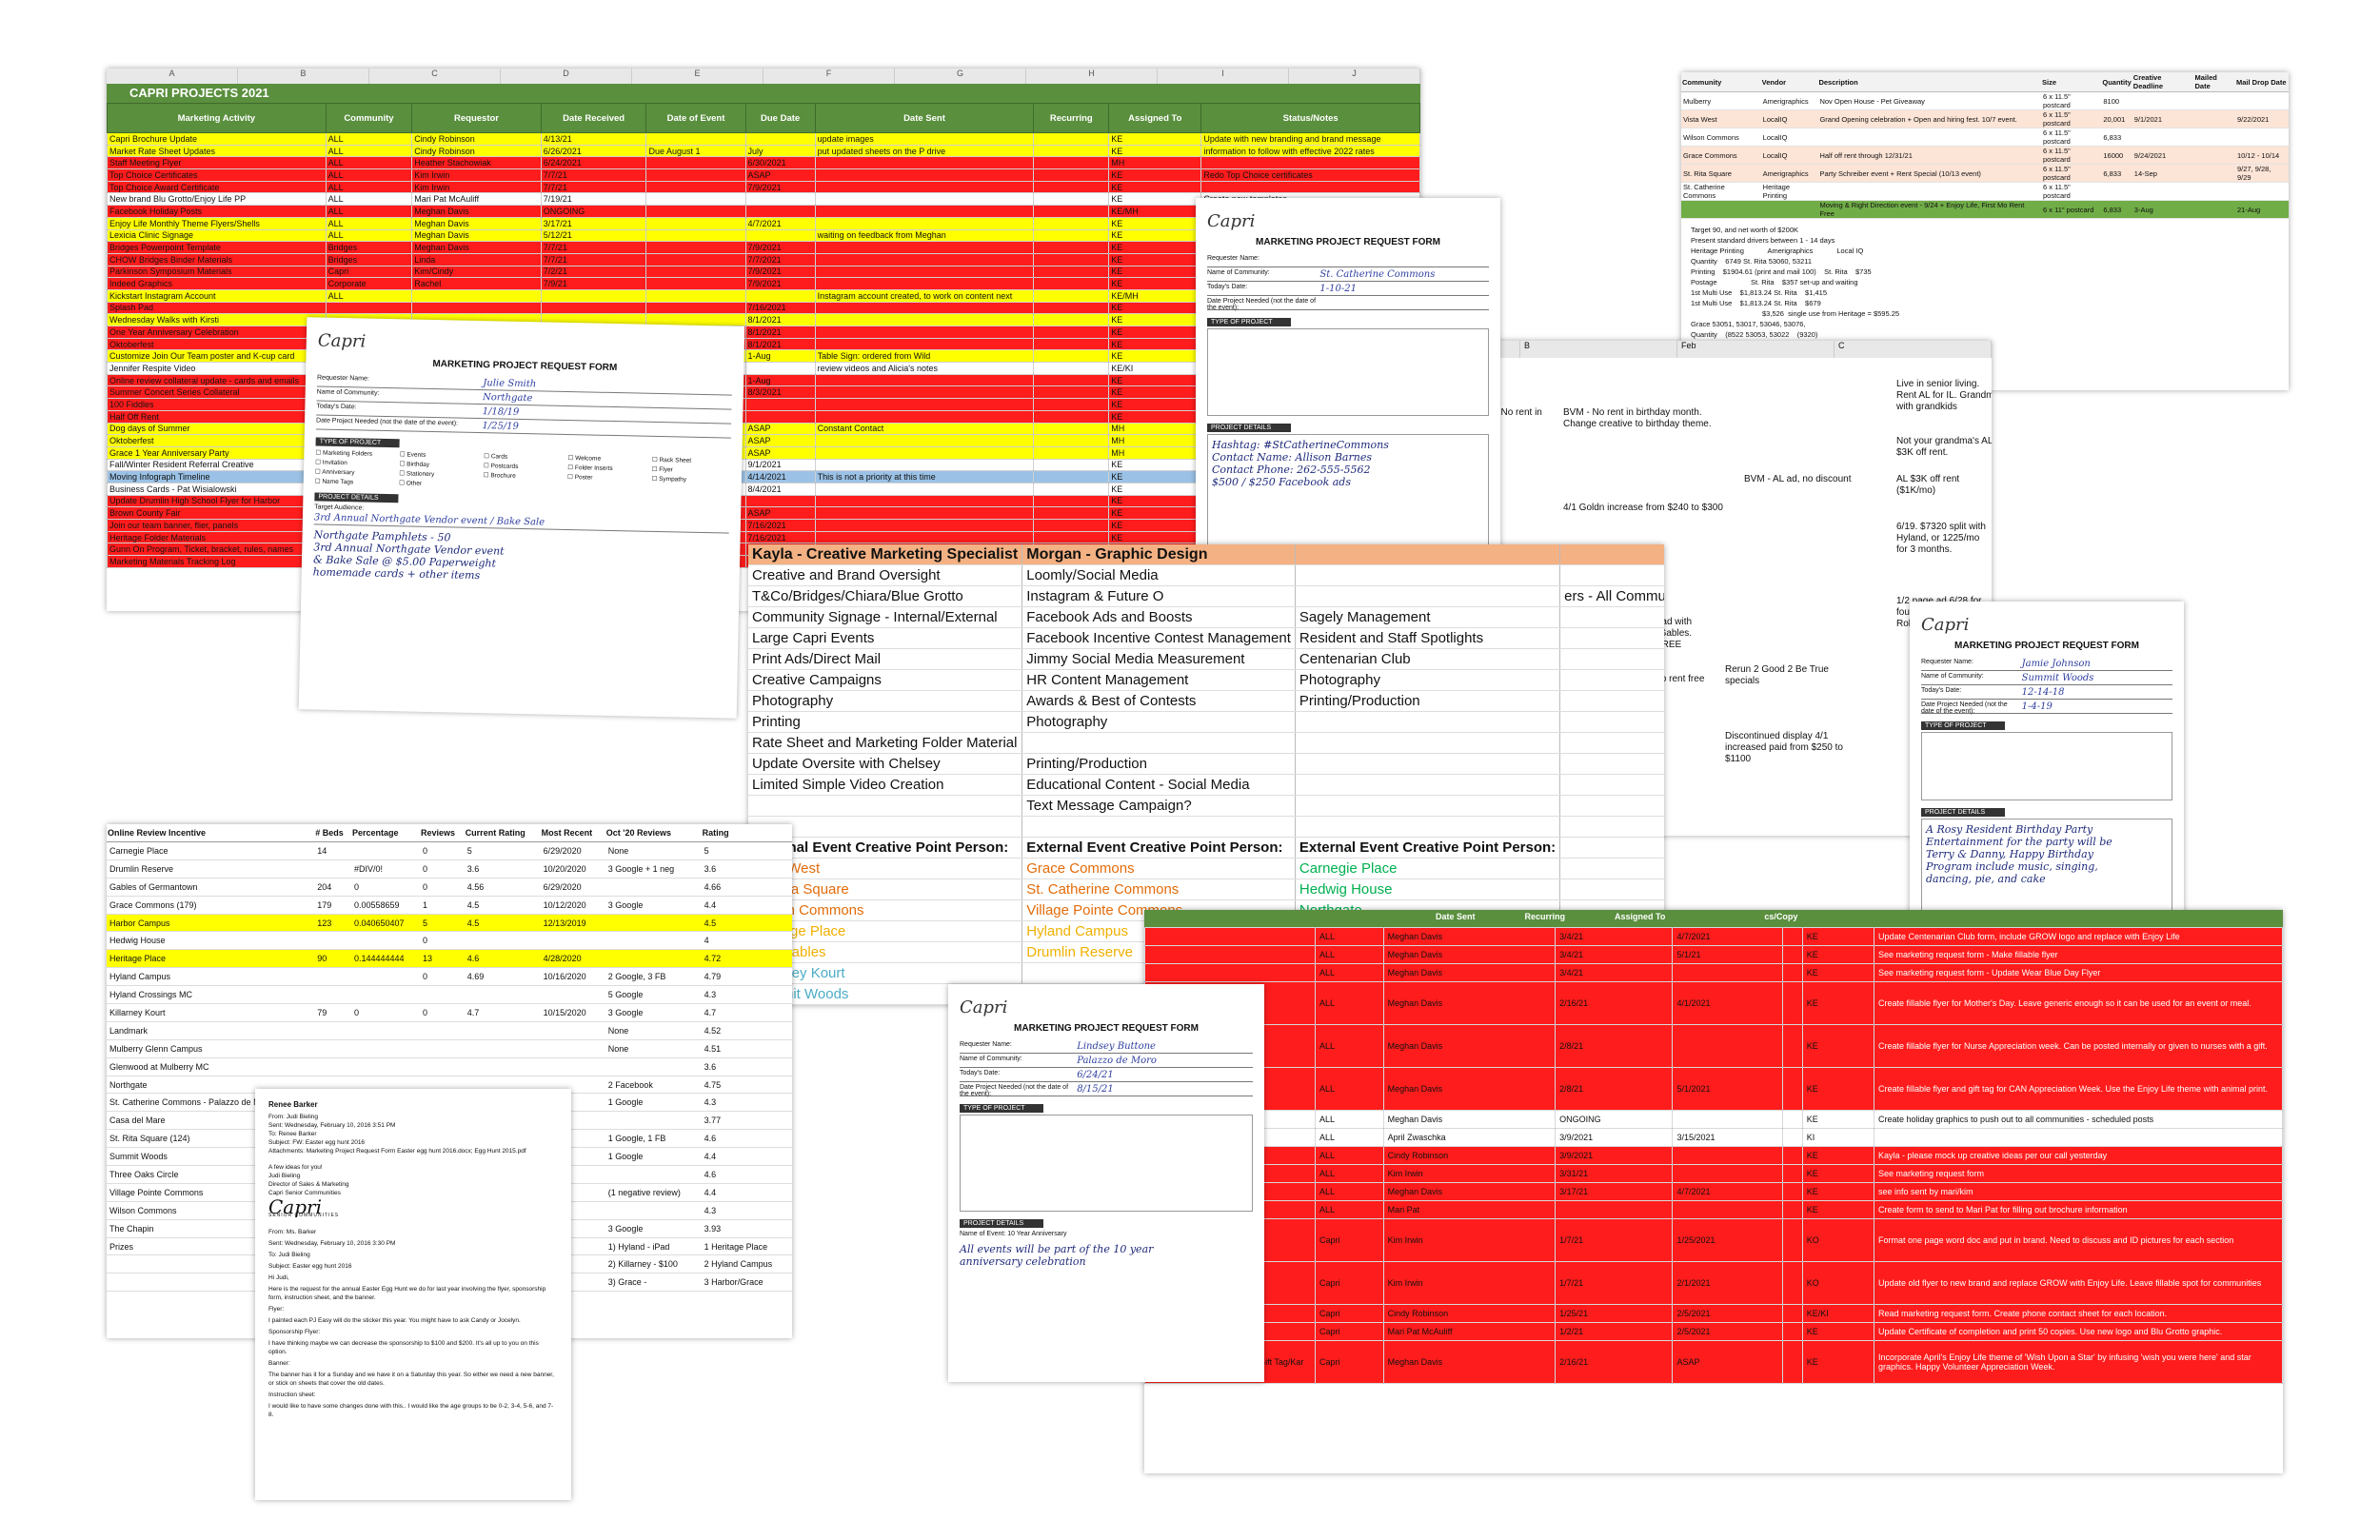 Image resolution: width=2380 pixels, height=1540 pixels. I want to click on review-cell: None, so click(653, 1030).